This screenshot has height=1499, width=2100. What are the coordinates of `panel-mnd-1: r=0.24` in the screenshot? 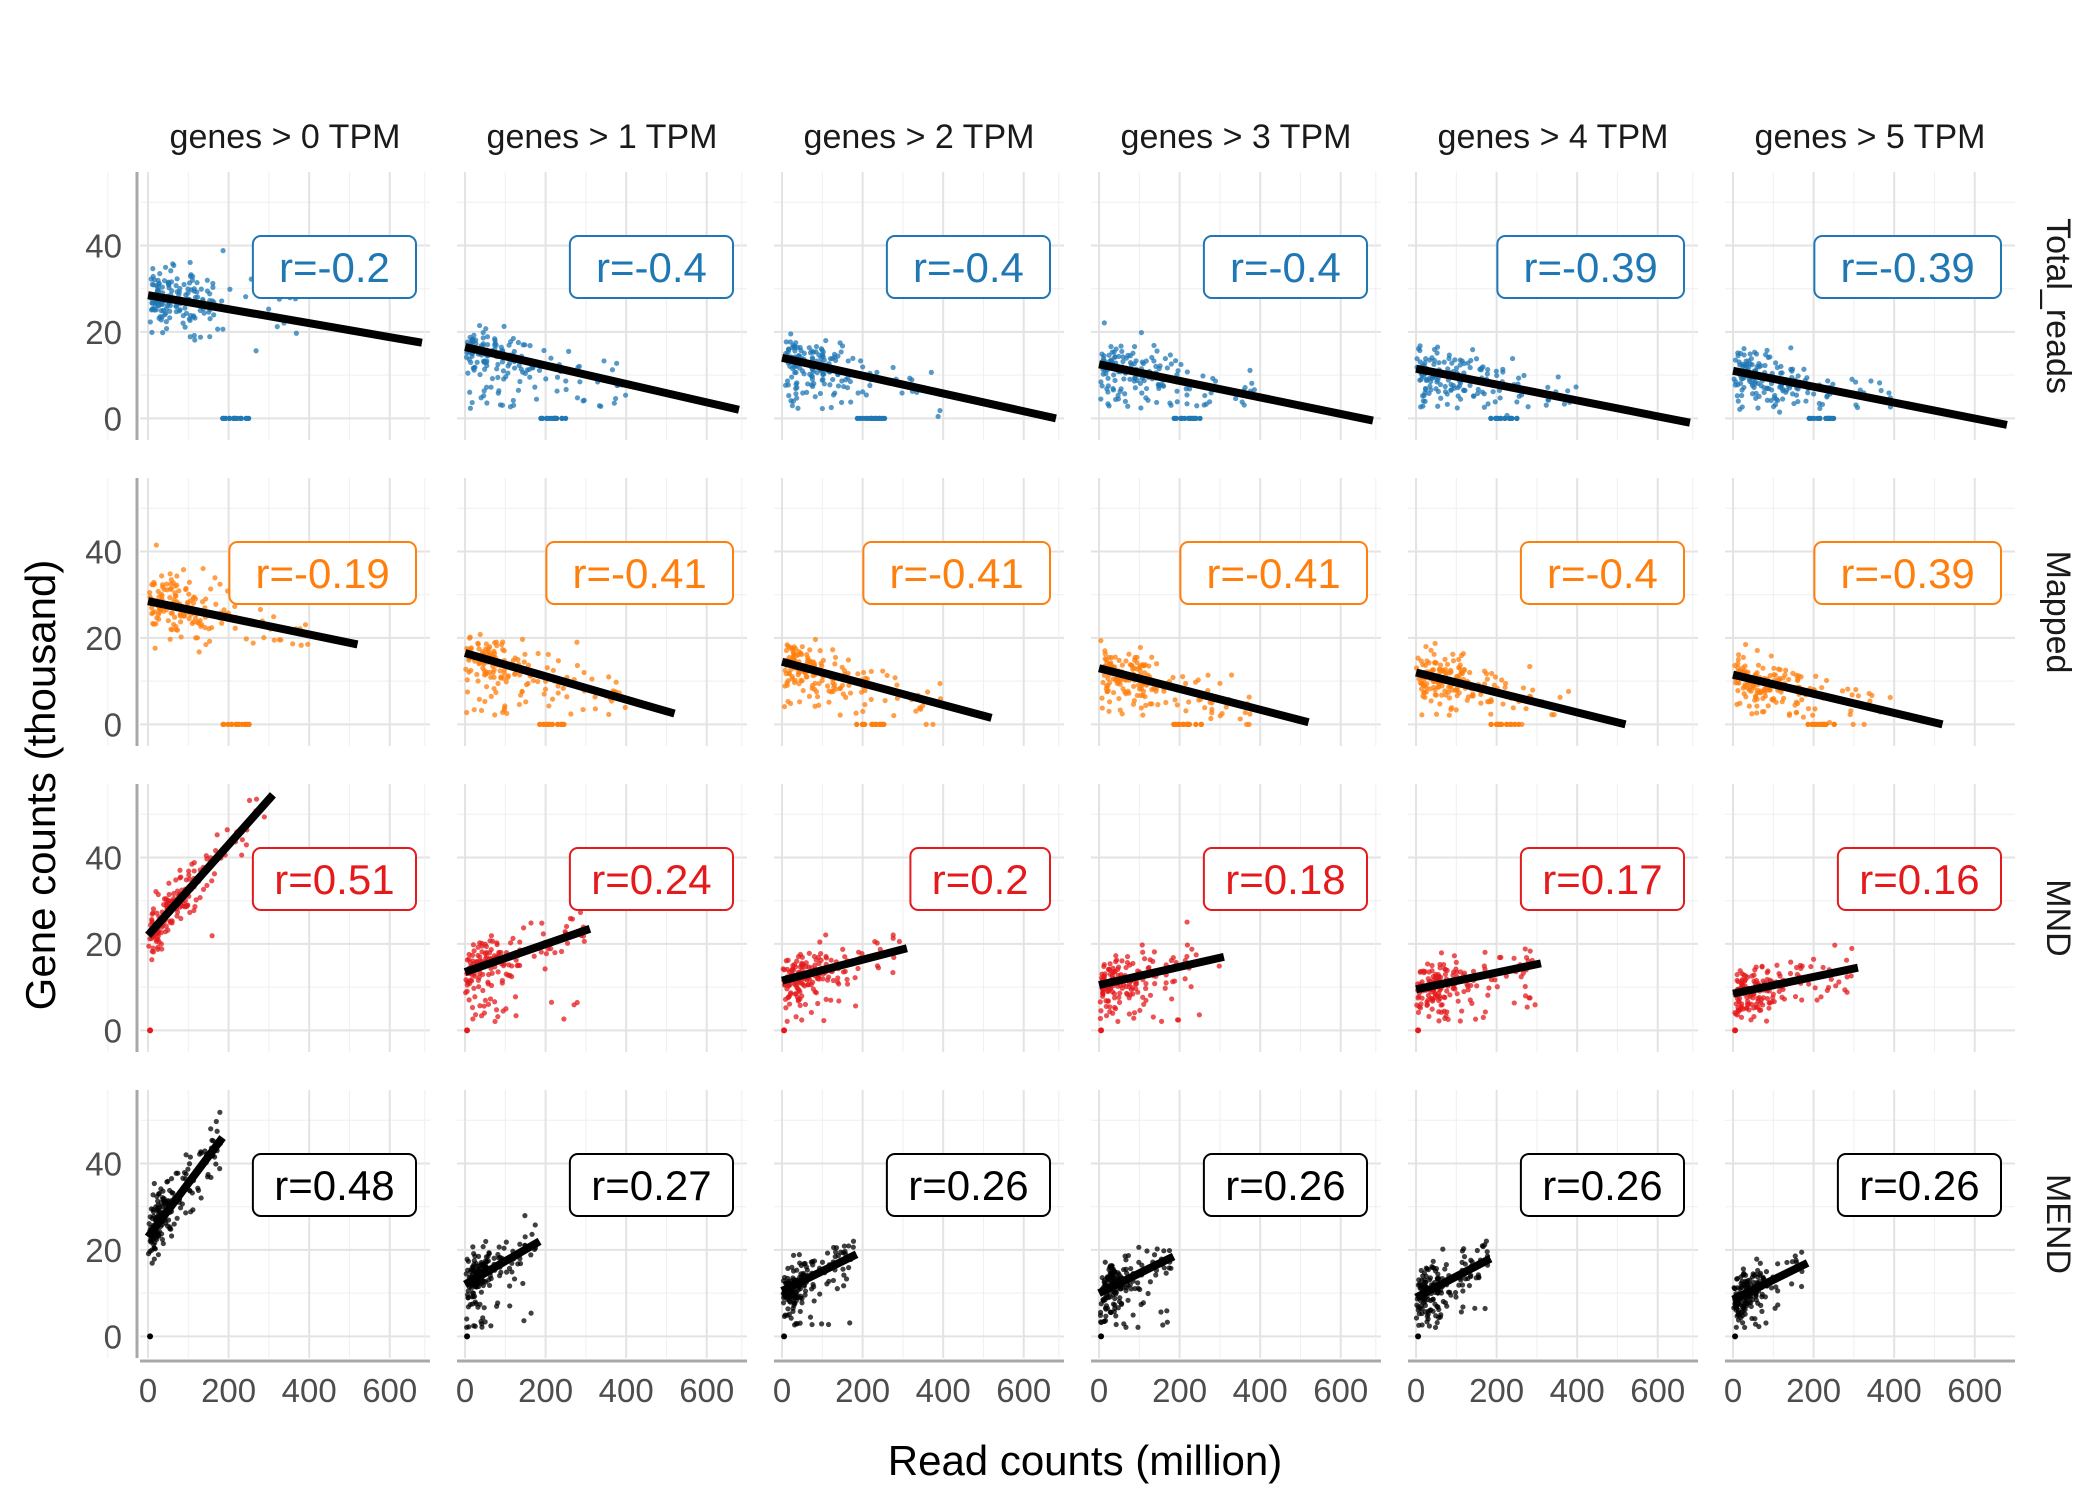 It's located at (585, 918).